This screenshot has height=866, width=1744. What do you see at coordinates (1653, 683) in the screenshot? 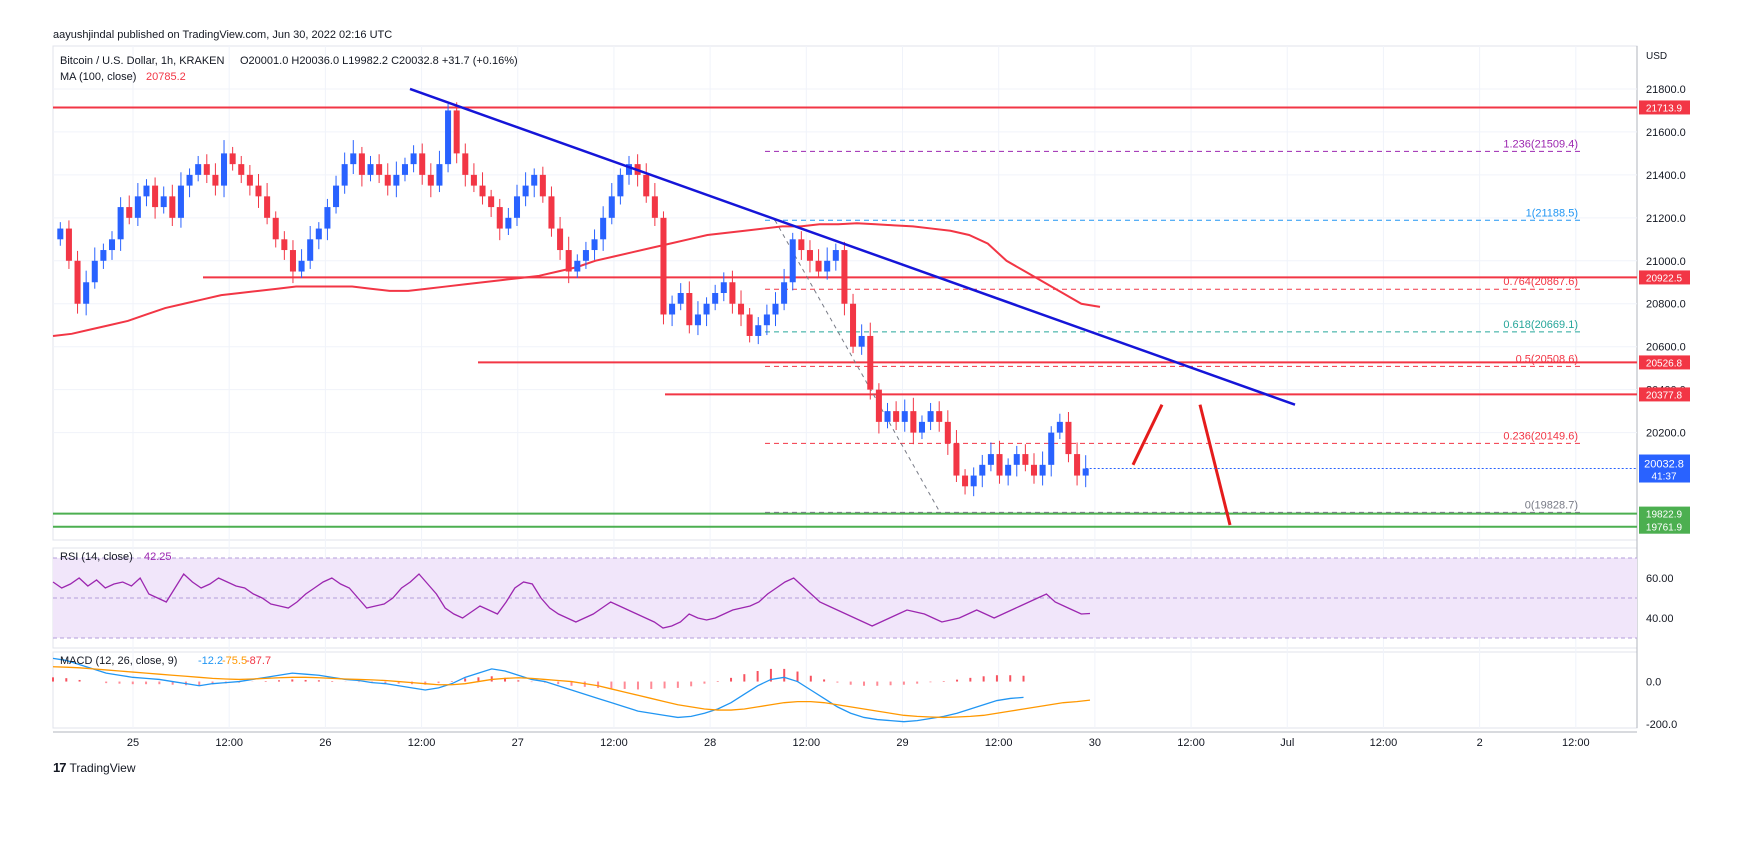
I see `macd-tick-label: 0.0` at bounding box center [1653, 683].